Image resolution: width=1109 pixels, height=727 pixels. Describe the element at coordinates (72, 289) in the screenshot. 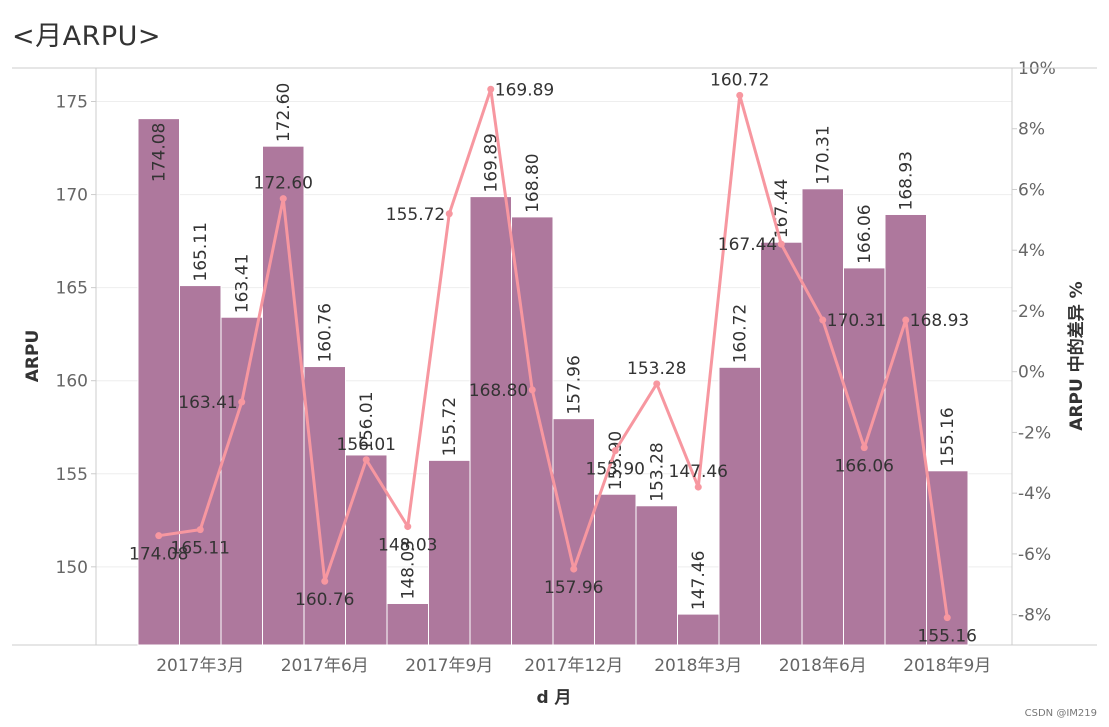

I see `y-tick-label: 165` at that location.